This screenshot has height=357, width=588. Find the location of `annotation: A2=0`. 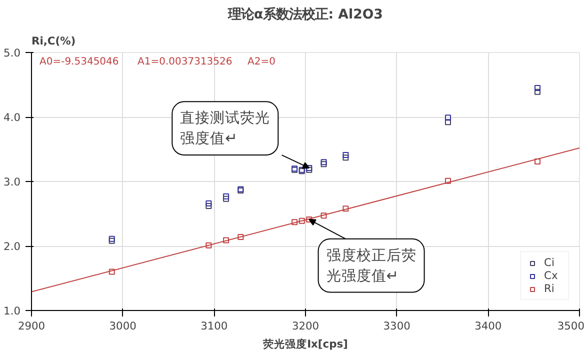

annotation: A2=0 is located at coordinates (262, 62).